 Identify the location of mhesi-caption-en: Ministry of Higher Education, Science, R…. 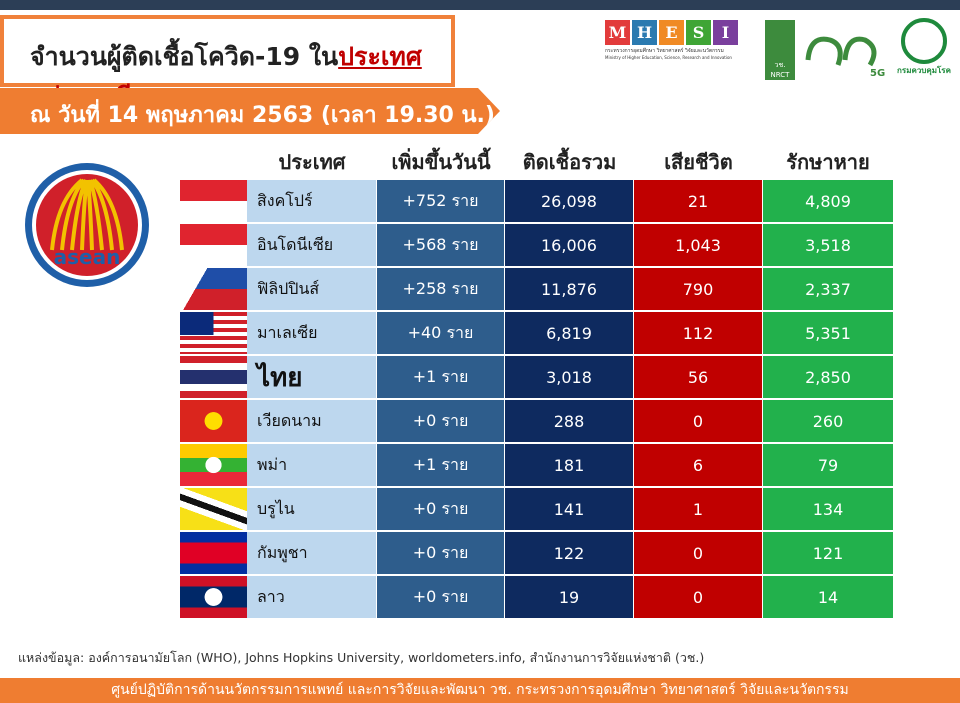
(668, 57).